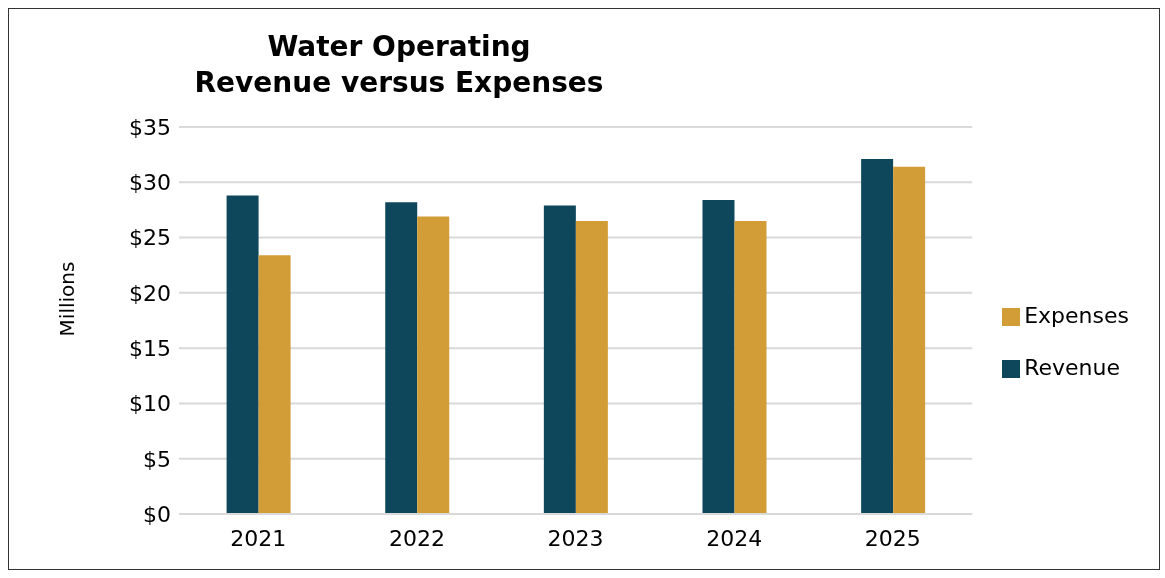 This screenshot has height=578, width=1165. I want to click on y-tick-label: $10, so click(150, 404).